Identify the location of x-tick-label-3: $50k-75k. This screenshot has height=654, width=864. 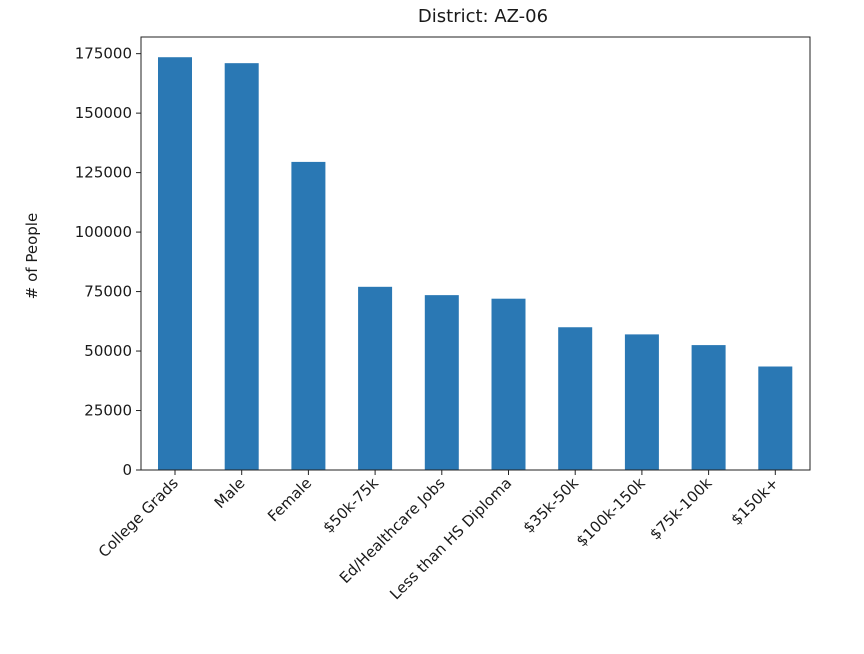
(350, 505).